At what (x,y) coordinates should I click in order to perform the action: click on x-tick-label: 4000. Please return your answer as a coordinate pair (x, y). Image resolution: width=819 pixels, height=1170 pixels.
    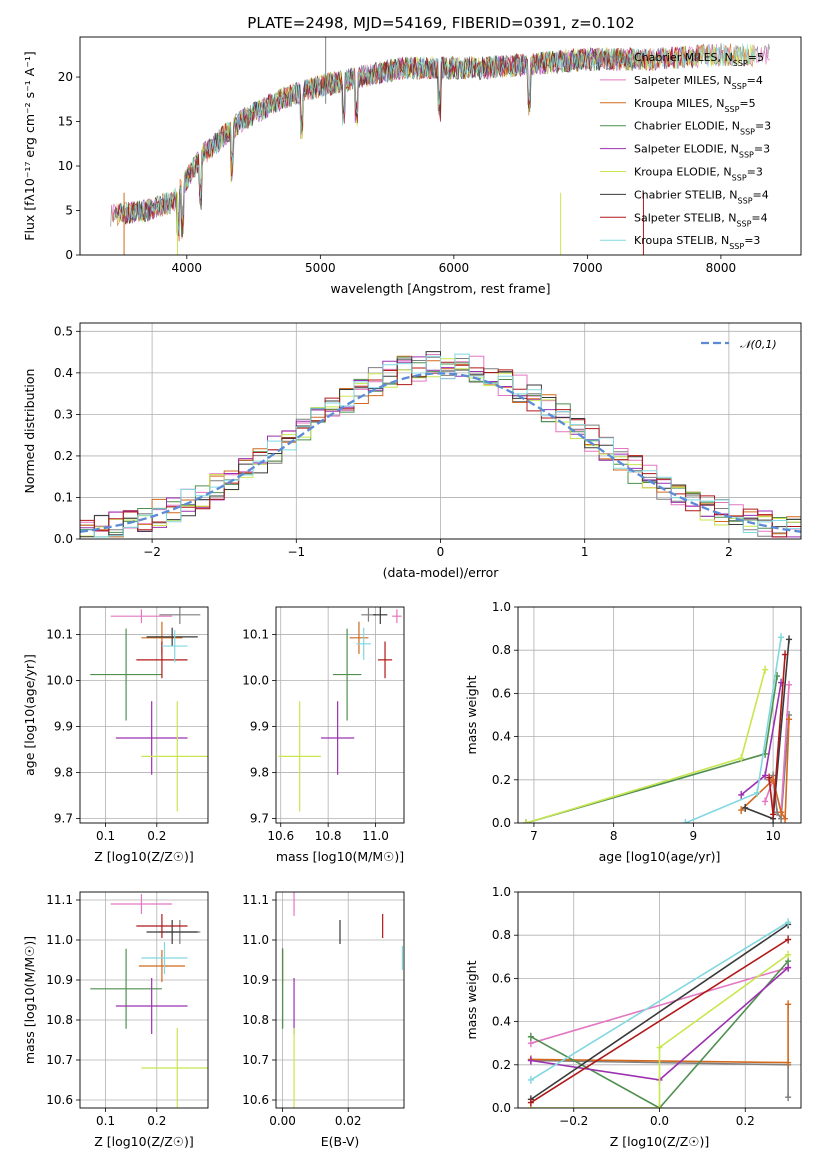
    Looking at the image, I should click on (187, 268).